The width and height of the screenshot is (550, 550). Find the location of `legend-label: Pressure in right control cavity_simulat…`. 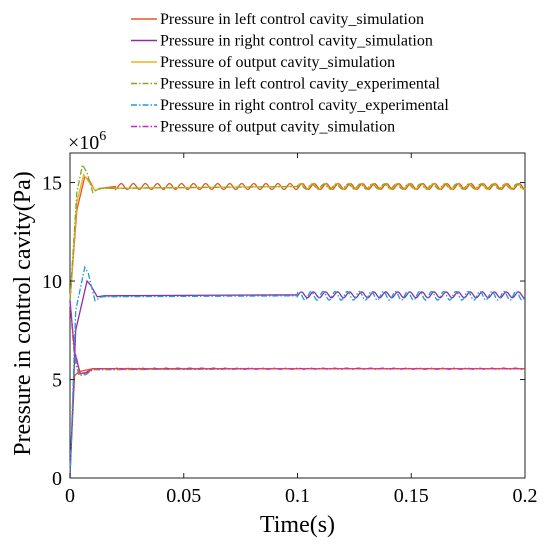

legend-label: Pressure in right control cavity_simulat… is located at coordinates (296, 41).